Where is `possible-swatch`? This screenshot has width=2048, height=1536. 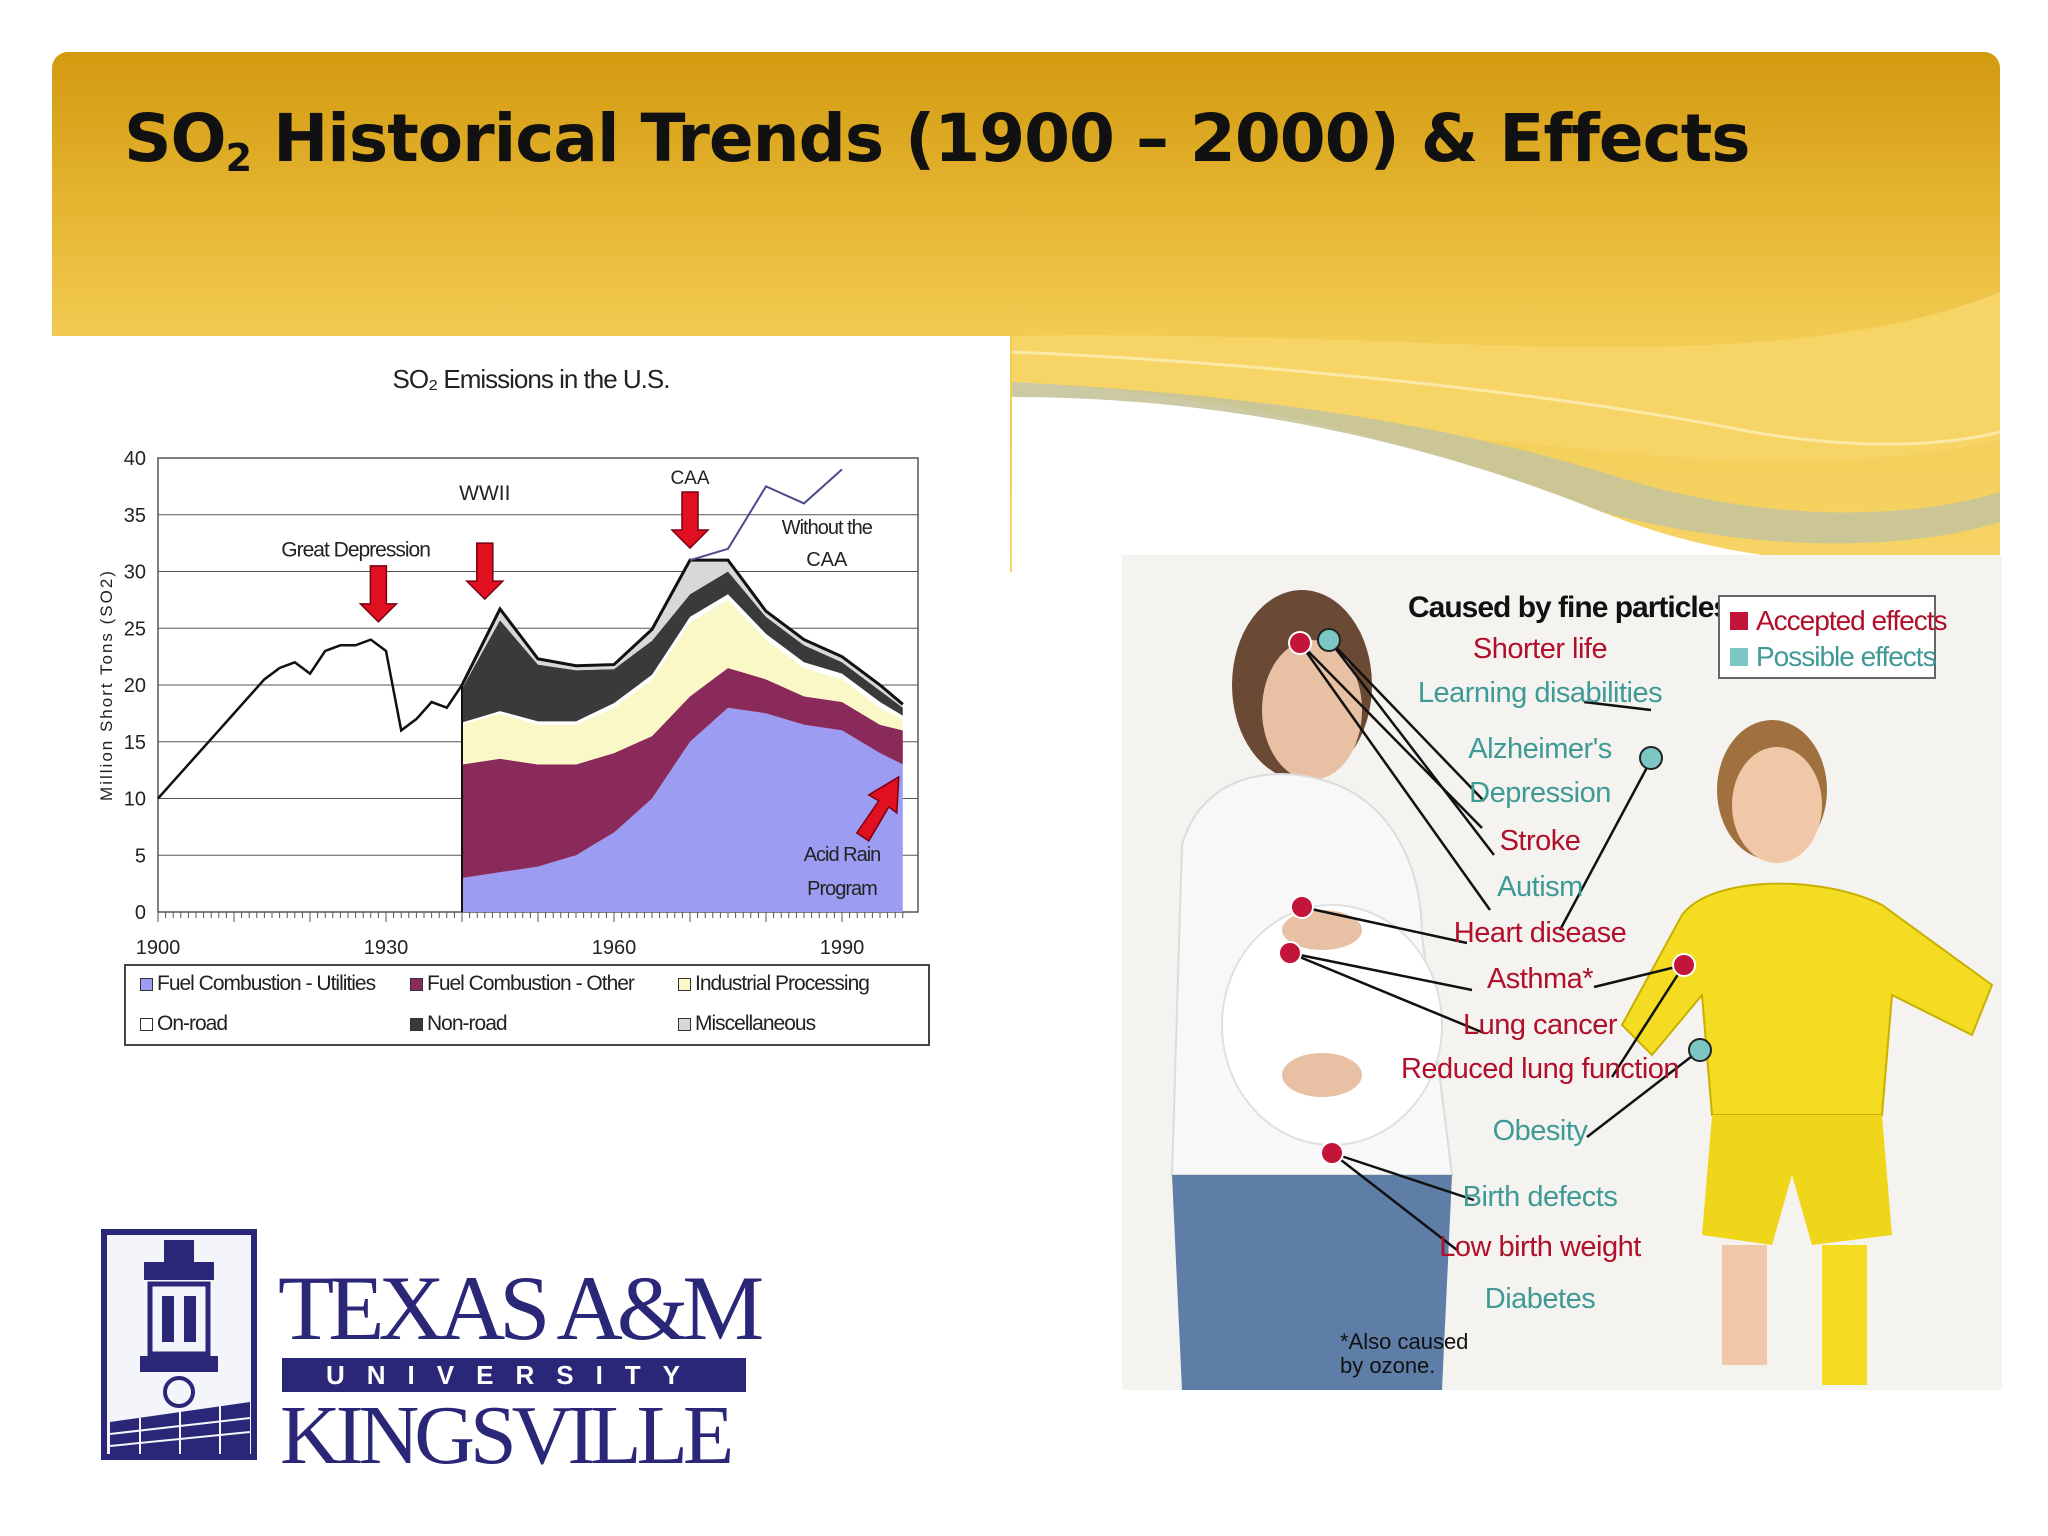 possible-swatch is located at coordinates (1739, 657).